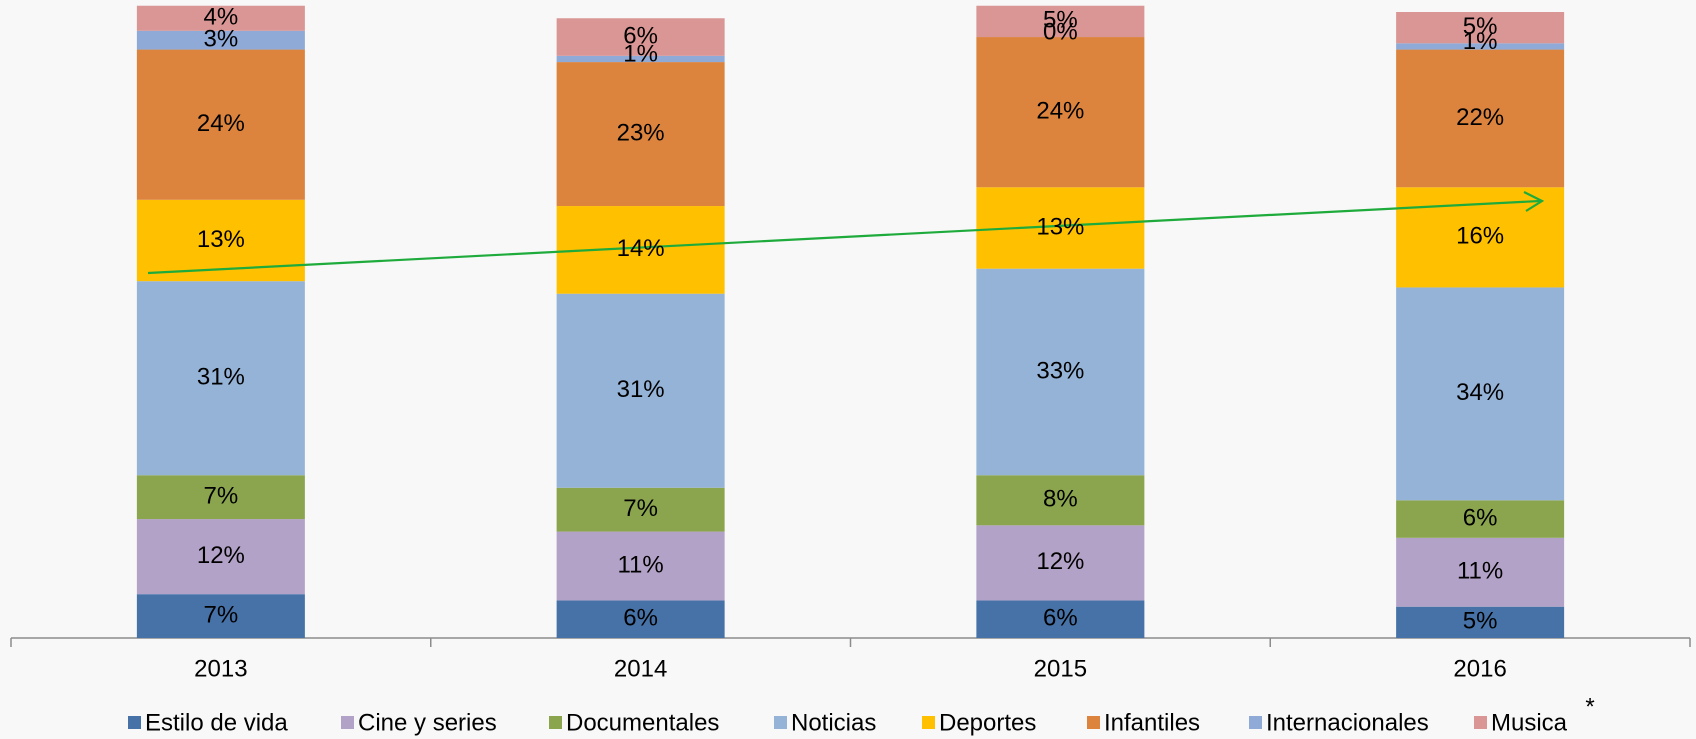 This screenshot has height=739, width=1696. Describe the element at coordinates (1347, 722) in the screenshot. I see `legend-label: Internacionales` at that location.